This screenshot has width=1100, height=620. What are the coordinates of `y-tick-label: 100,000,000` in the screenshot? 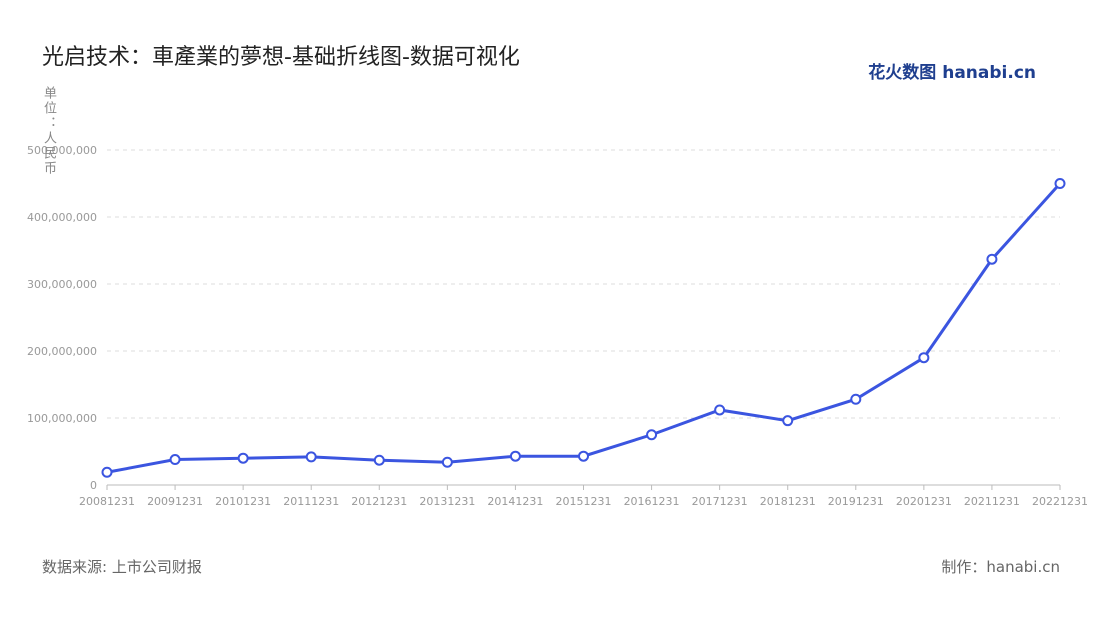 It's located at (62, 418).